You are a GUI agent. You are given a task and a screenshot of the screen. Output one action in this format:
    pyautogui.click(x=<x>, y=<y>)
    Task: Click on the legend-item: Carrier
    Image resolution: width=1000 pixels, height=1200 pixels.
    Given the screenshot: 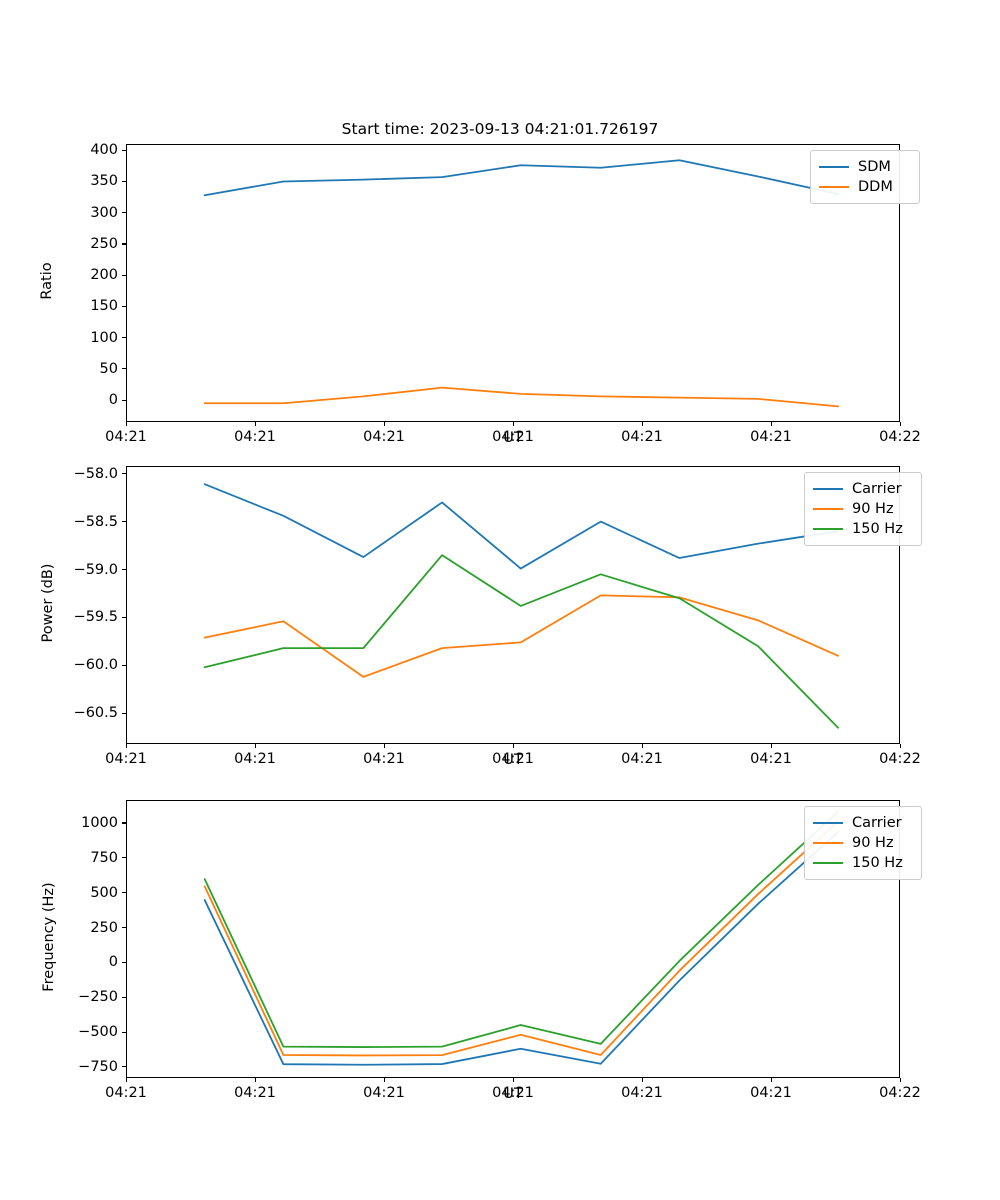 What is the action you would take?
    pyautogui.click(x=863, y=489)
    